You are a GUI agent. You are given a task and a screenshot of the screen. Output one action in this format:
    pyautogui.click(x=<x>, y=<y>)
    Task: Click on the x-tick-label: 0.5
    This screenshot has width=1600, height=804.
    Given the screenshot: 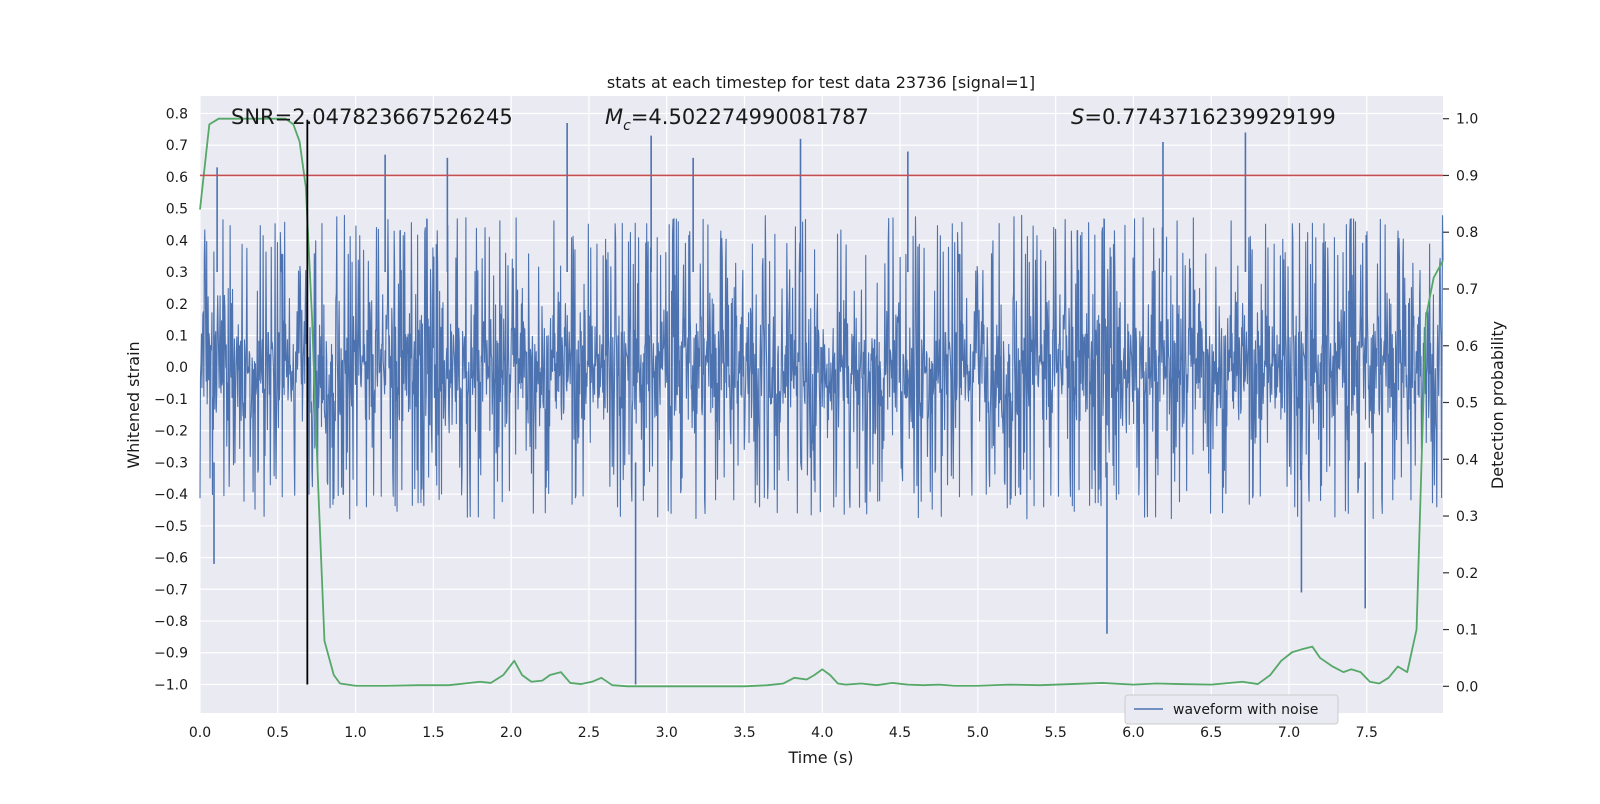 What is the action you would take?
    pyautogui.click(x=278, y=733)
    